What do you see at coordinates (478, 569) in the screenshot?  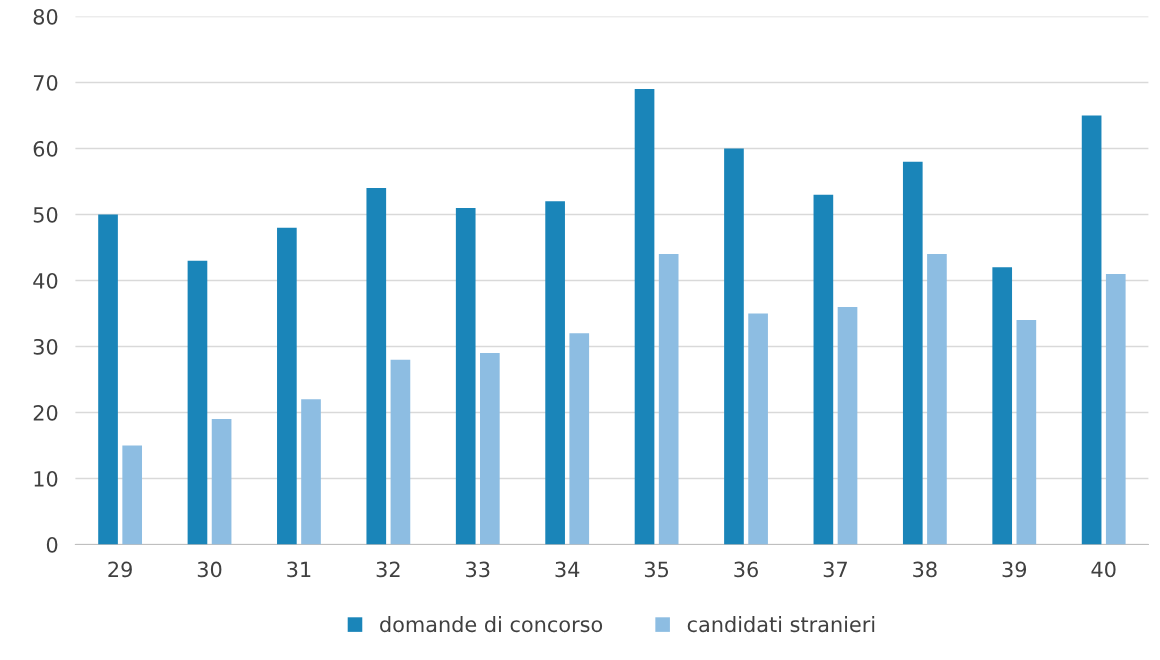 I see `x-tick-label: 33` at bounding box center [478, 569].